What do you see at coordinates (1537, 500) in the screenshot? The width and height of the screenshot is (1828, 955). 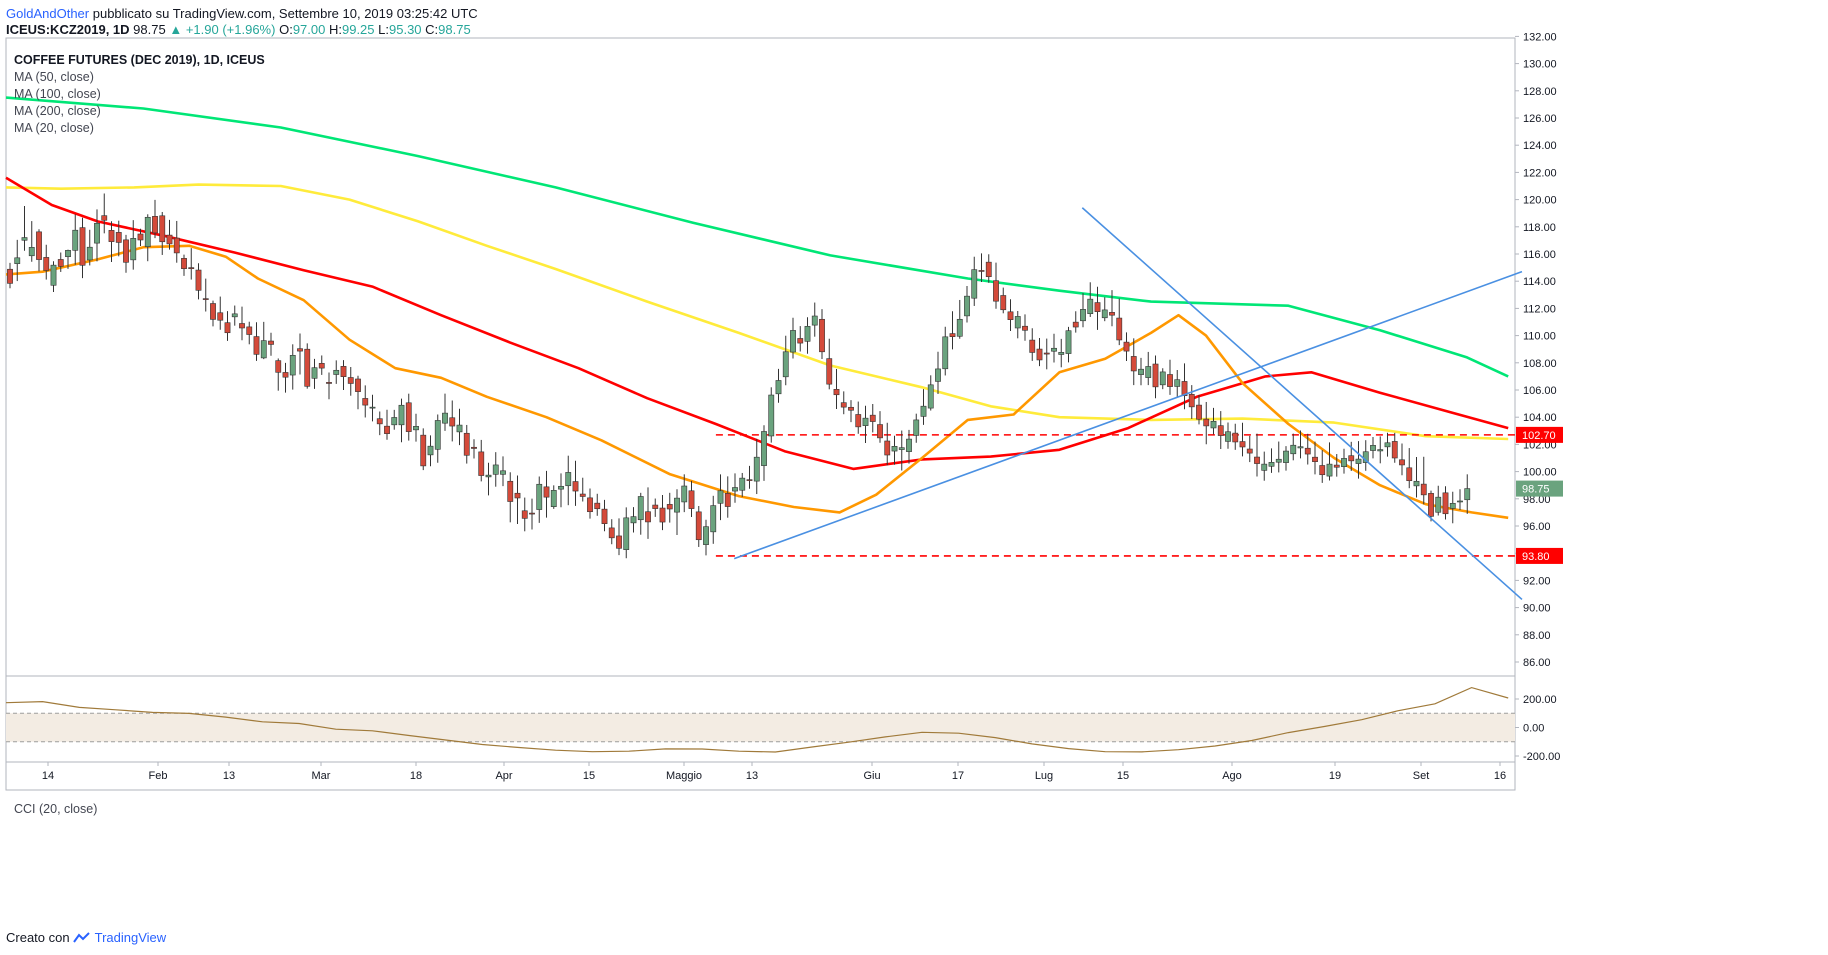 I see `price-tick-label: 98.00` at bounding box center [1537, 500].